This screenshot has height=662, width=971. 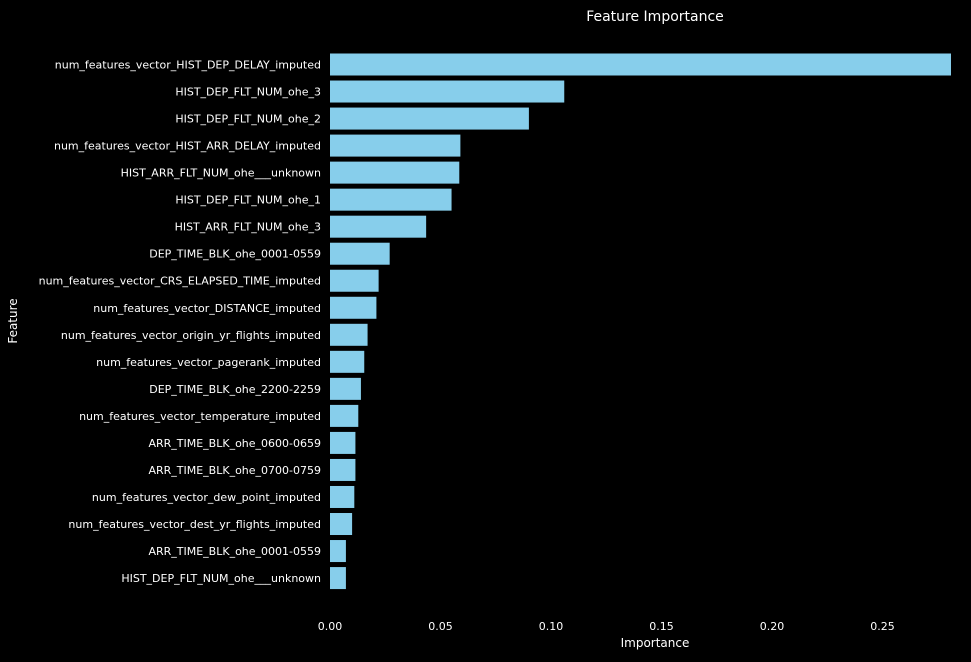 What do you see at coordinates (234, 443) in the screenshot?
I see `y-tick-label: ARR_TIME_BLK_ohe_0600-0659` at bounding box center [234, 443].